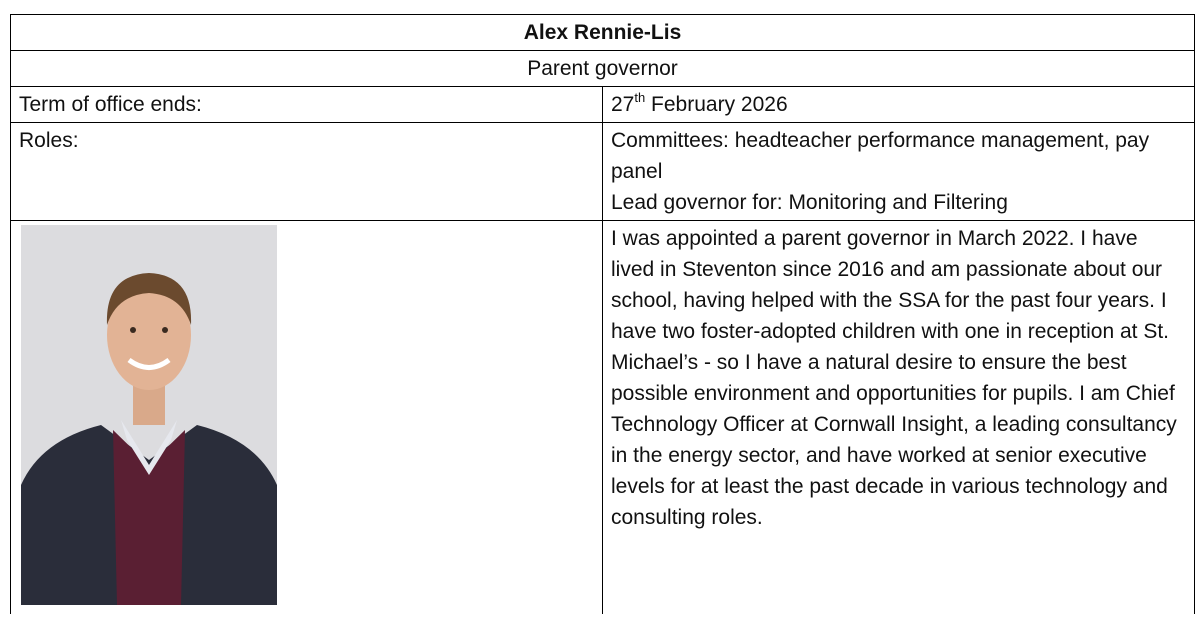 The width and height of the screenshot is (1200, 630). I want to click on name-row: Alex Rennie-Lis, so click(602, 32).